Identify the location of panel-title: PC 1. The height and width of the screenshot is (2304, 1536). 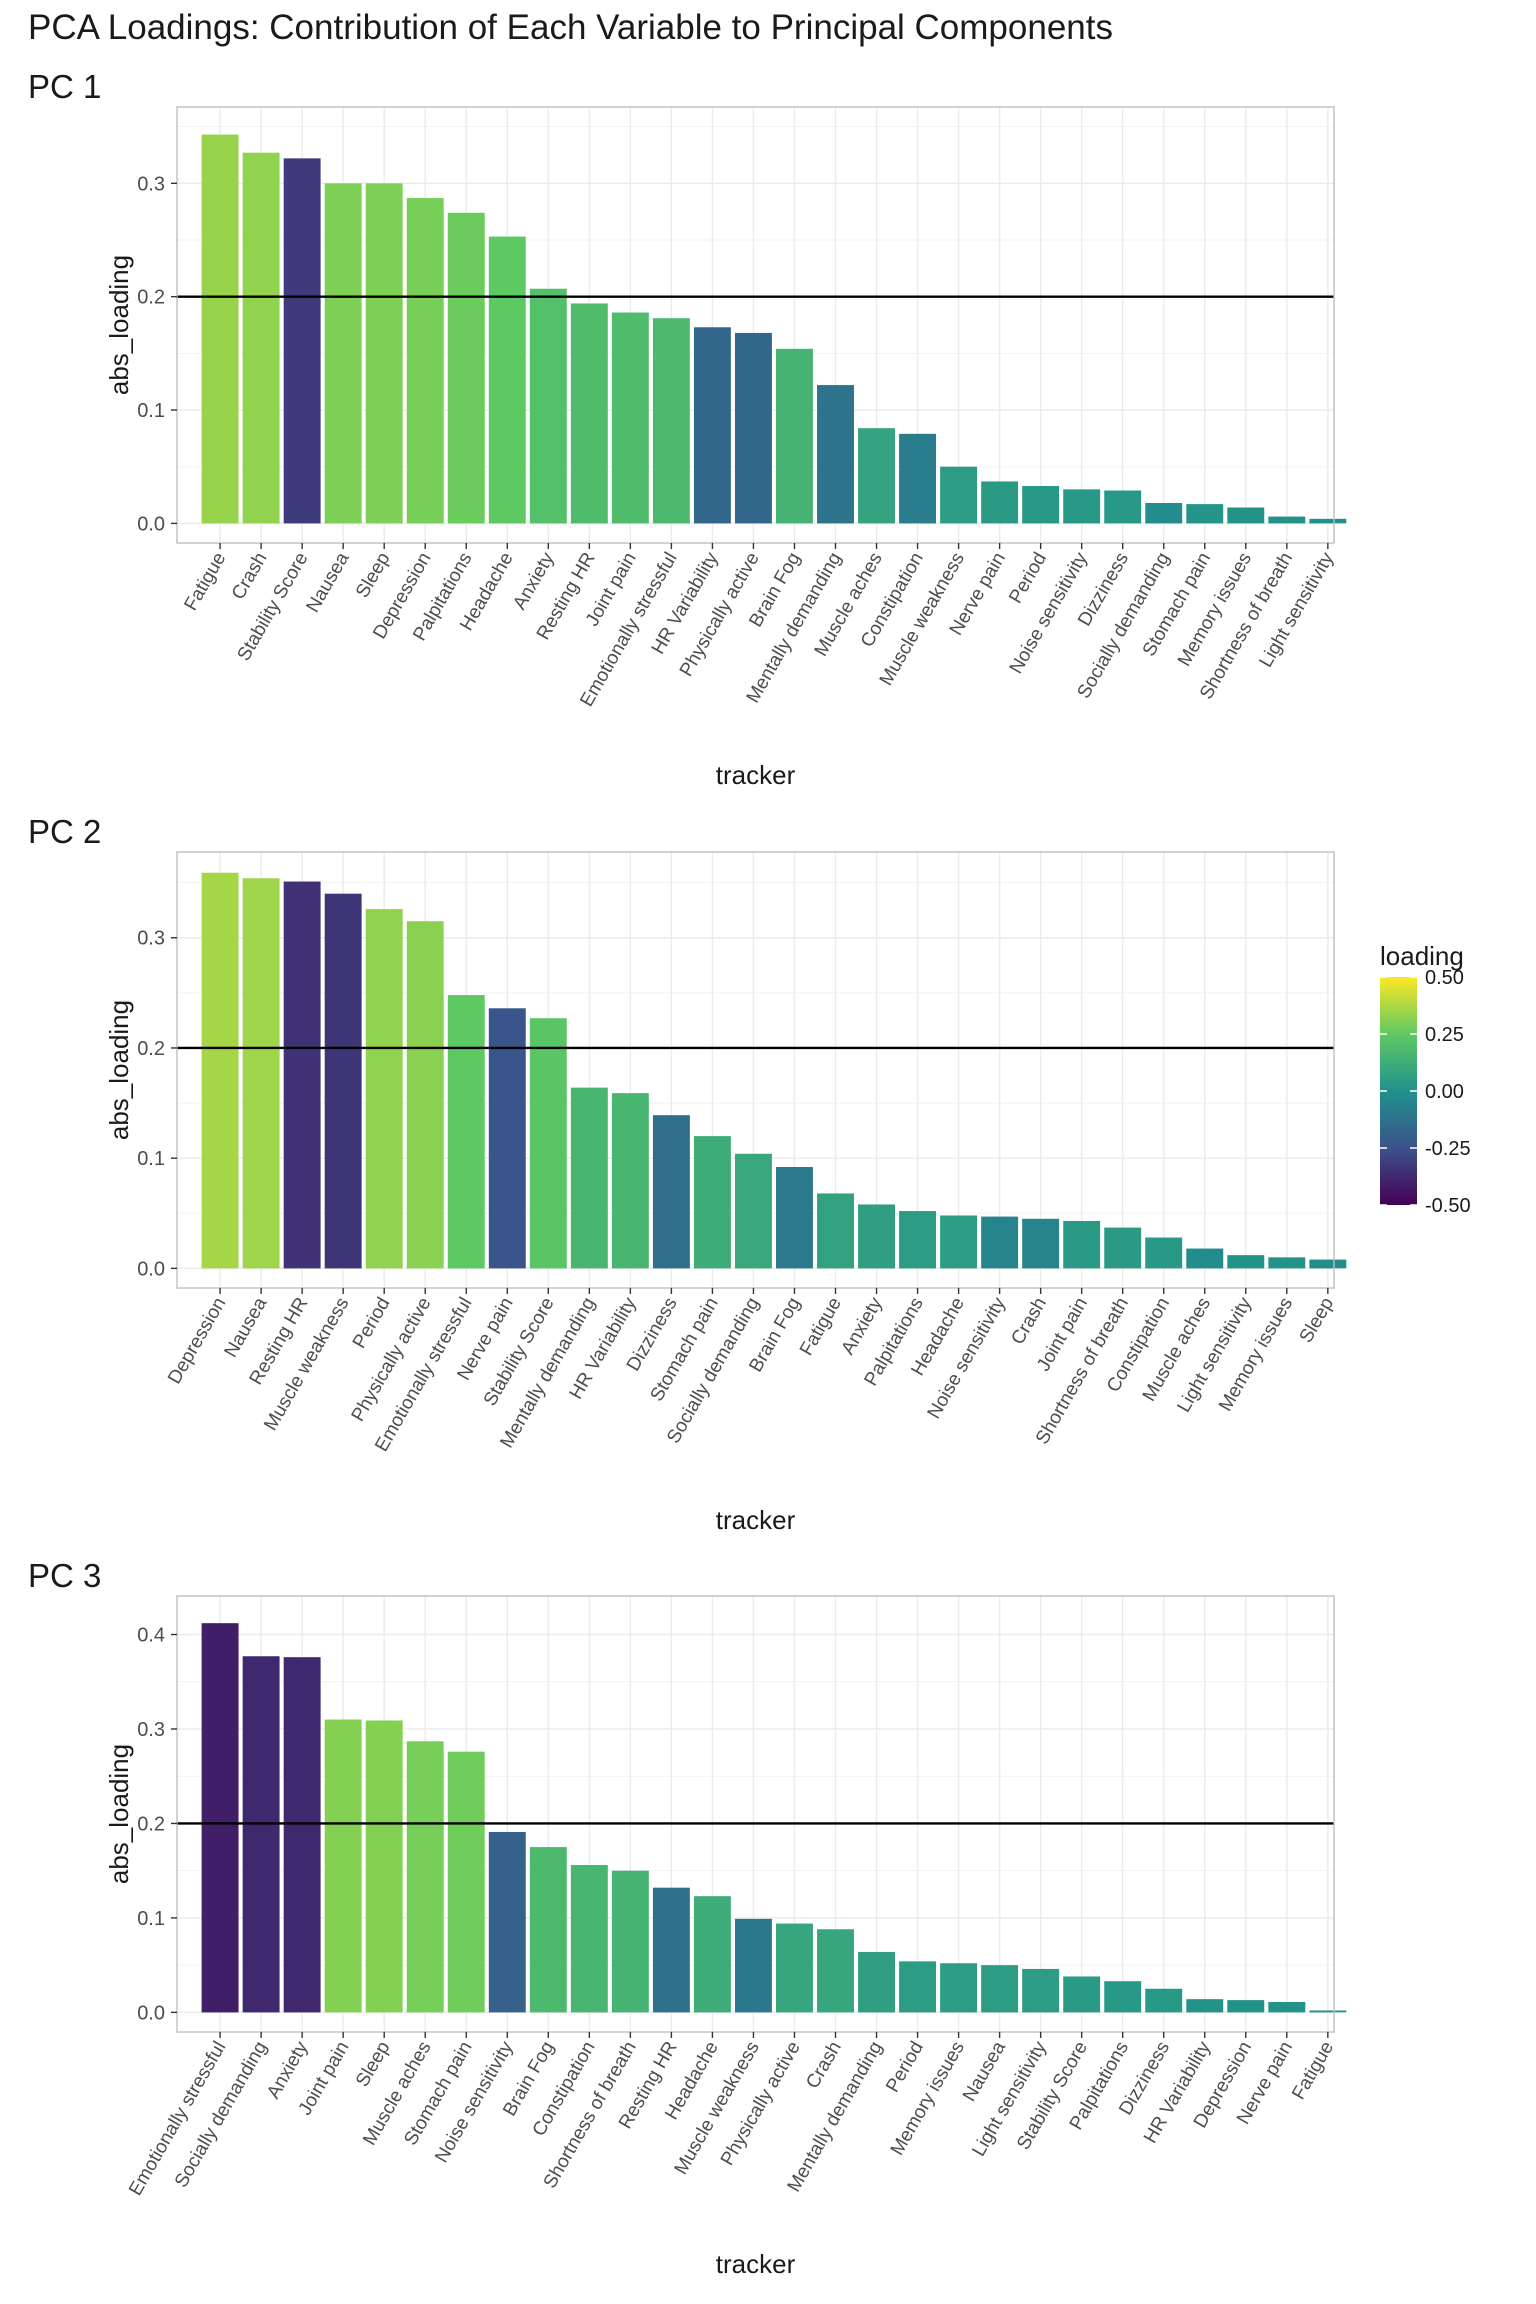
(64, 86).